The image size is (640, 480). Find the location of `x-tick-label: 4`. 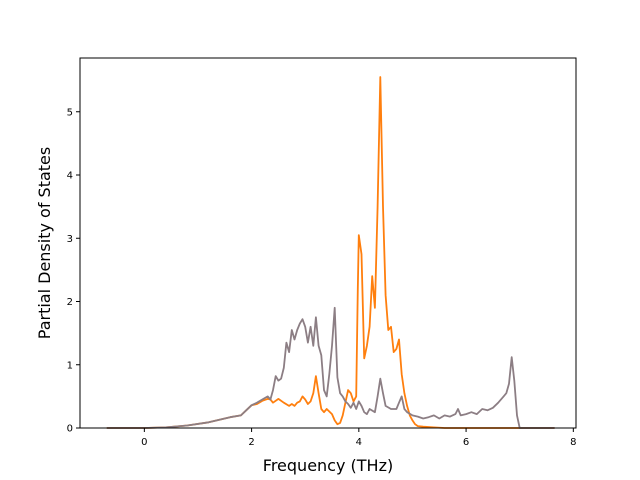

x-tick-label: 4 is located at coordinates (359, 442).